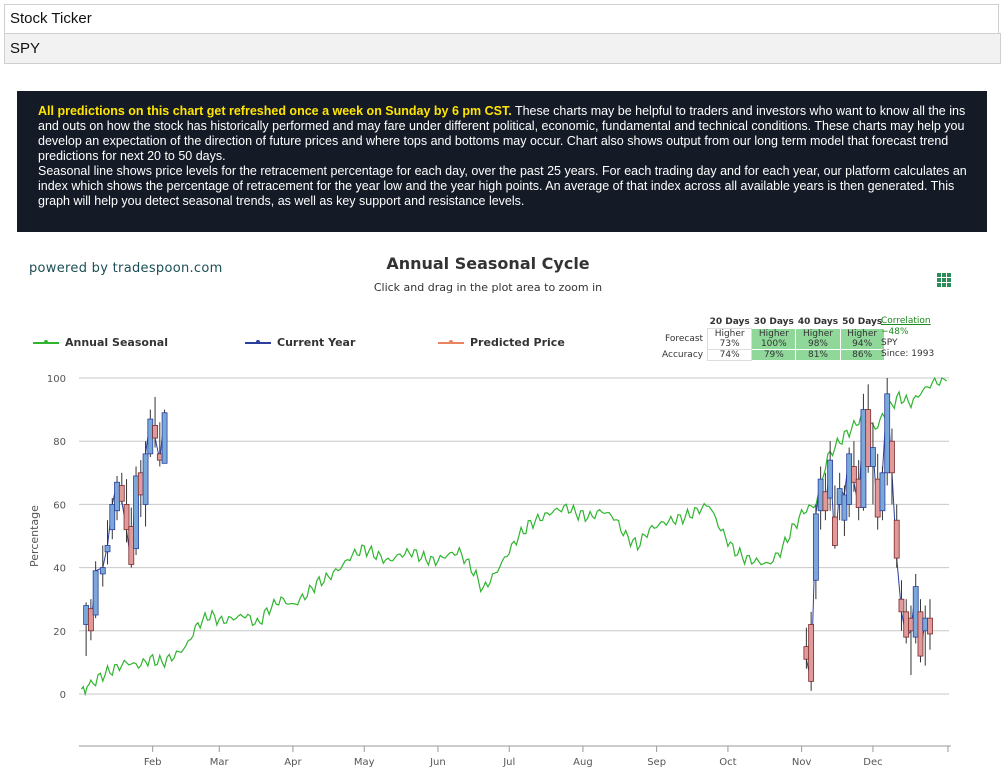  I want to click on y-tick-label-20: 20, so click(59, 632).